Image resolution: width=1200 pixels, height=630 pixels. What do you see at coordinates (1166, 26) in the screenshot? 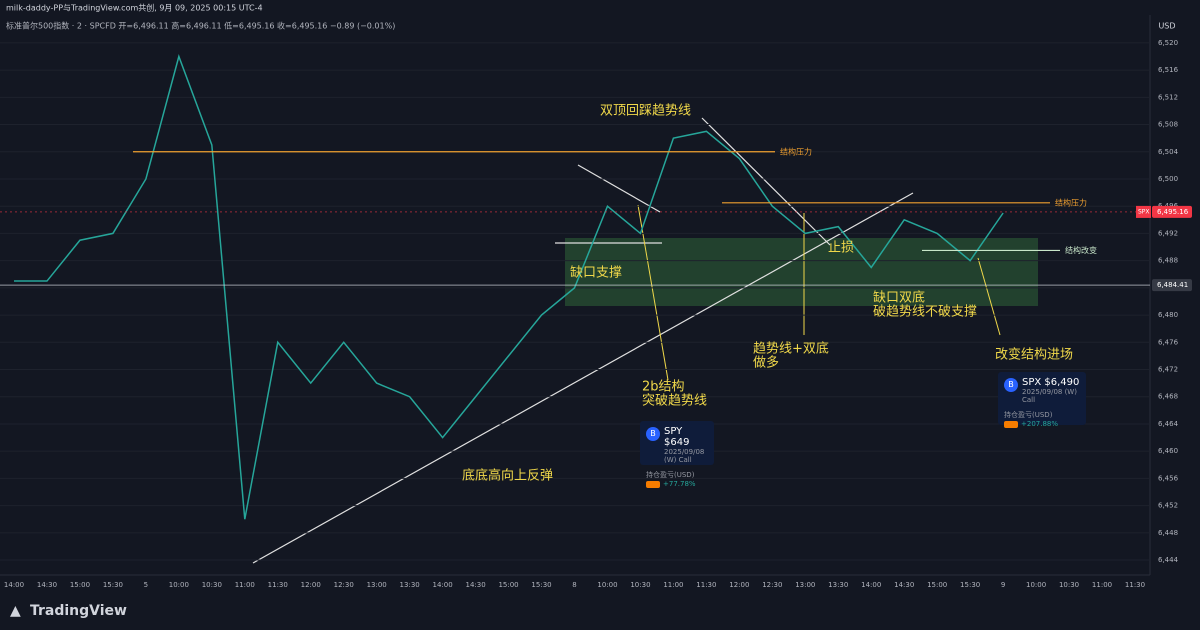
I see `currency: USD` at bounding box center [1166, 26].